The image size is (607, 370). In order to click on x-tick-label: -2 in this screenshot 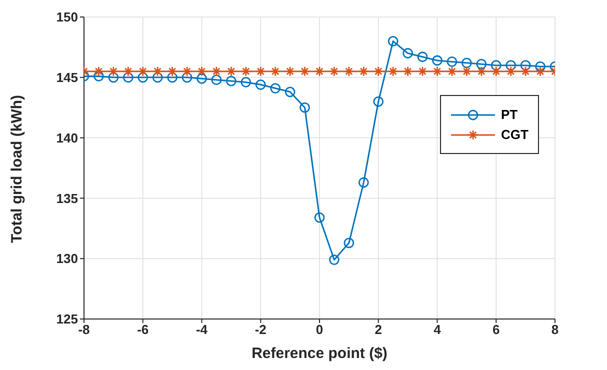, I will do `click(260, 330)`.